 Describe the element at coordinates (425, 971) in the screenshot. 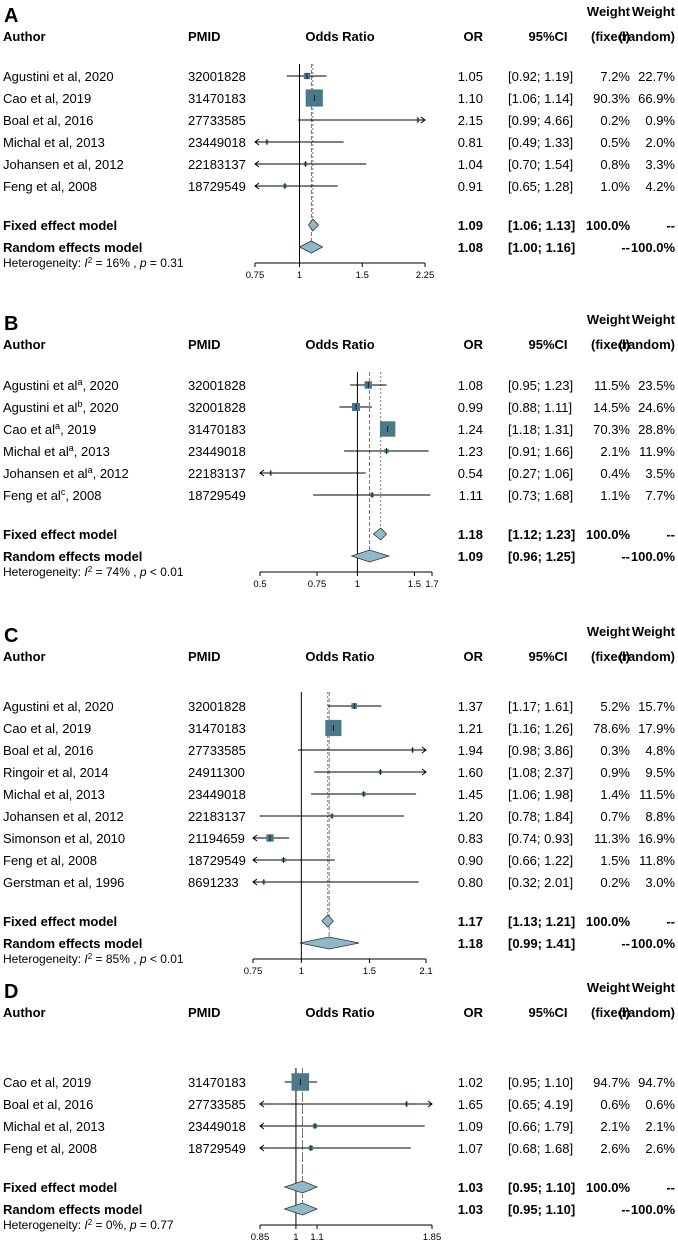

I see `x-tick-label: 2.1` at that location.